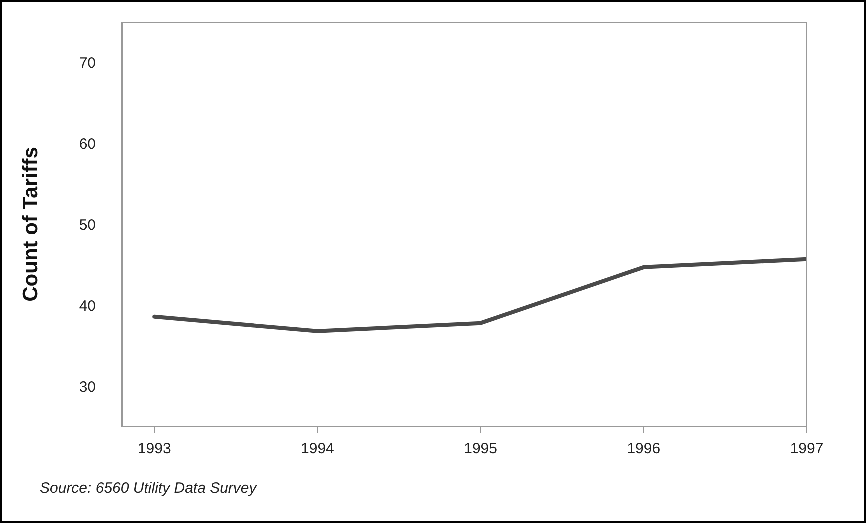 The width and height of the screenshot is (866, 523). I want to click on y-tick-label: 60, so click(87, 144).